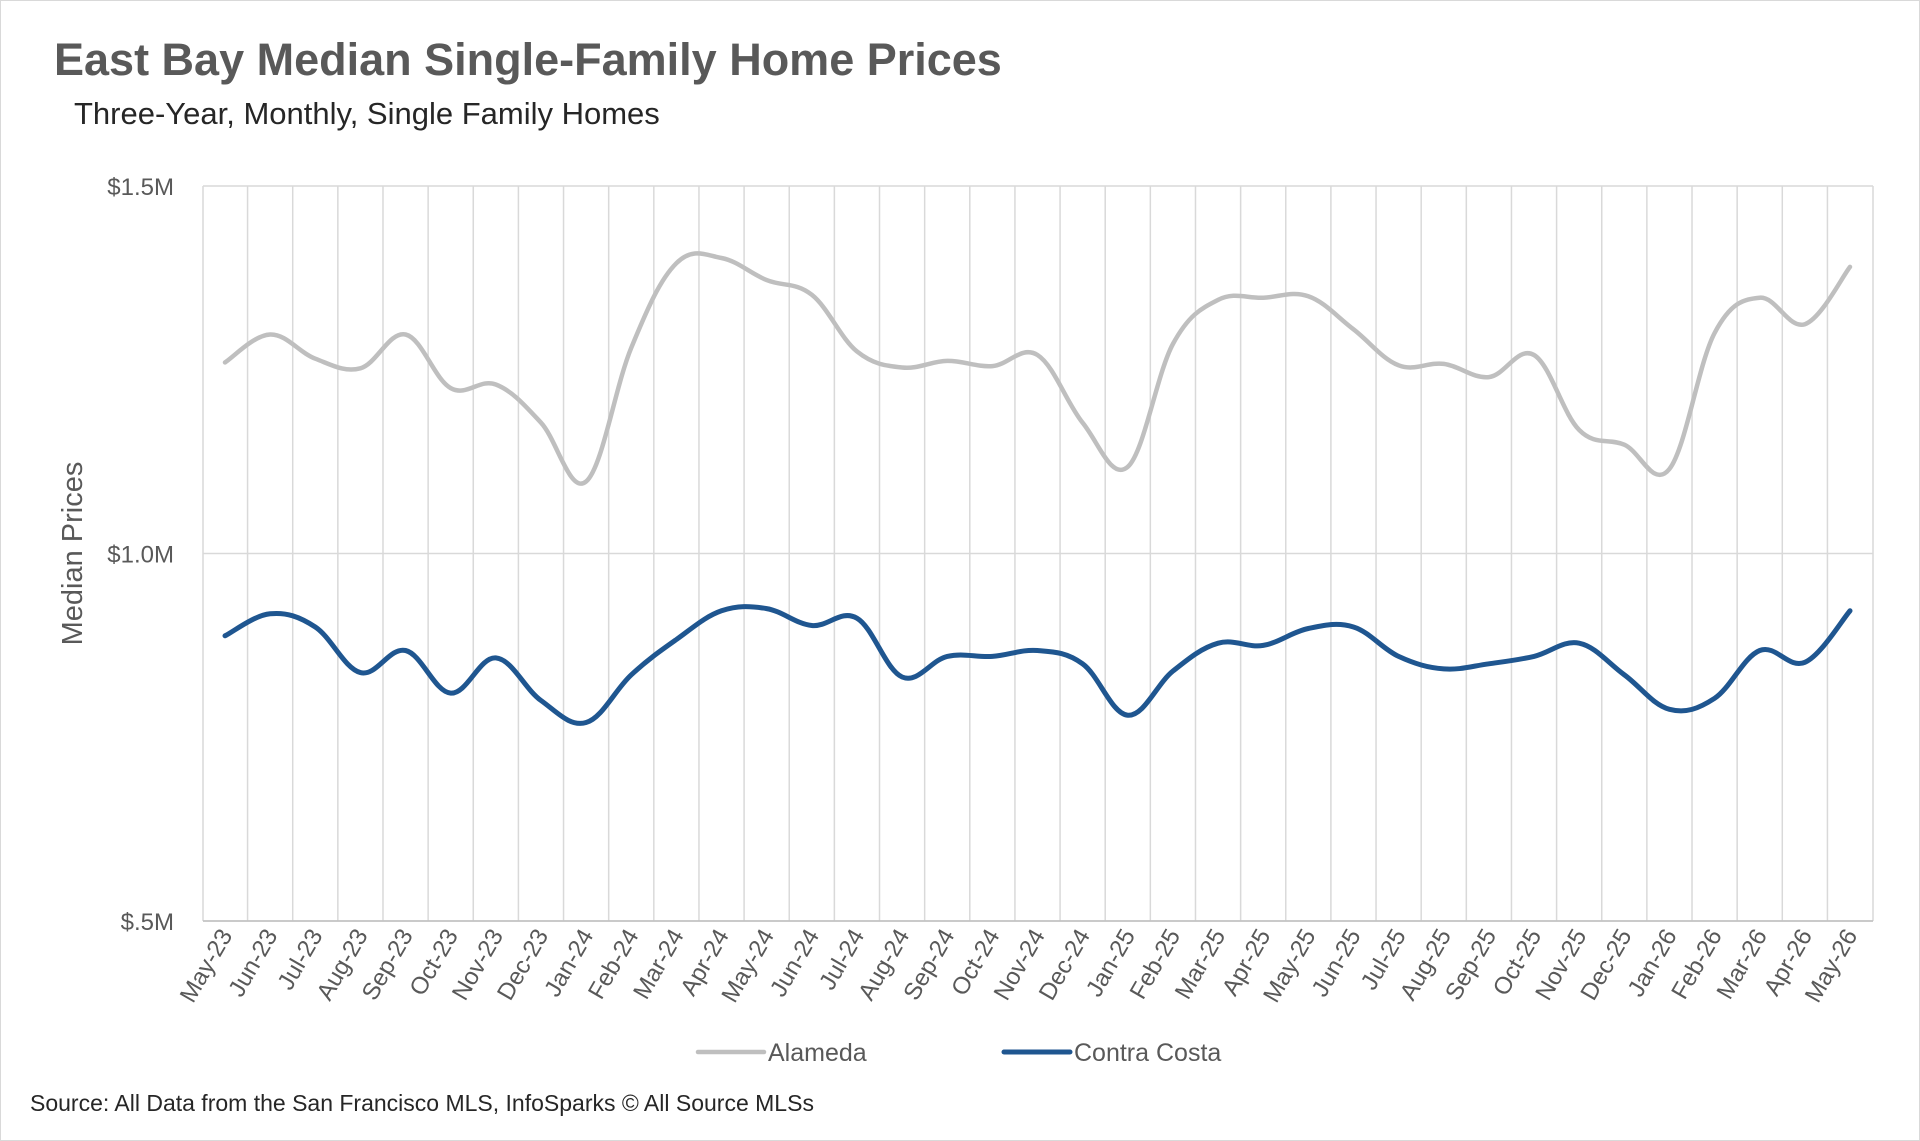  I want to click on x-tick-label: May-23, so click(206, 966).